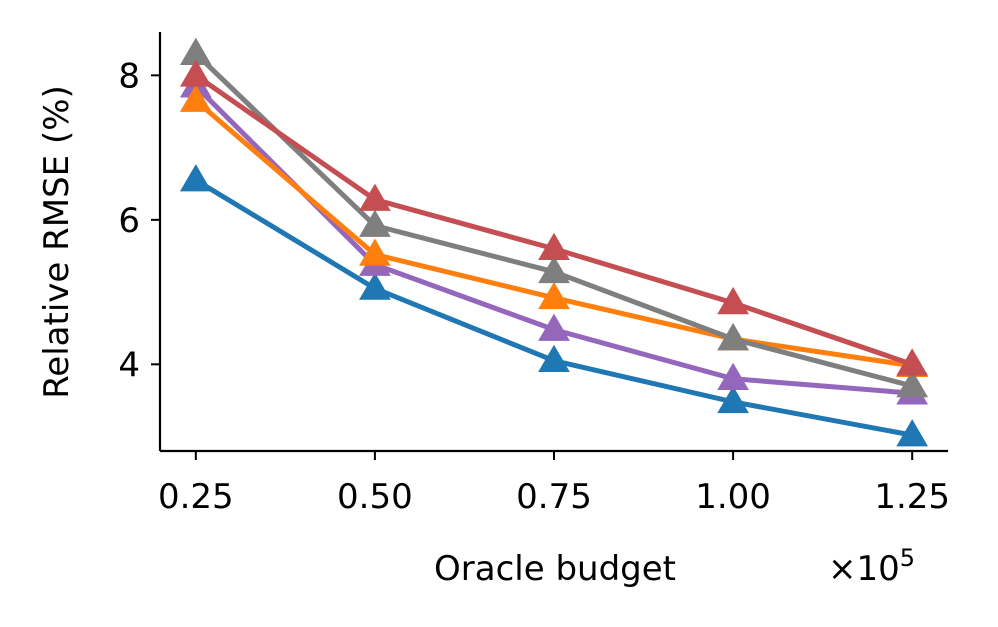 The width and height of the screenshot is (998, 627). Describe the element at coordinates (129, 221) in the screenshot. I see `y-tick-label: 6` at that location.